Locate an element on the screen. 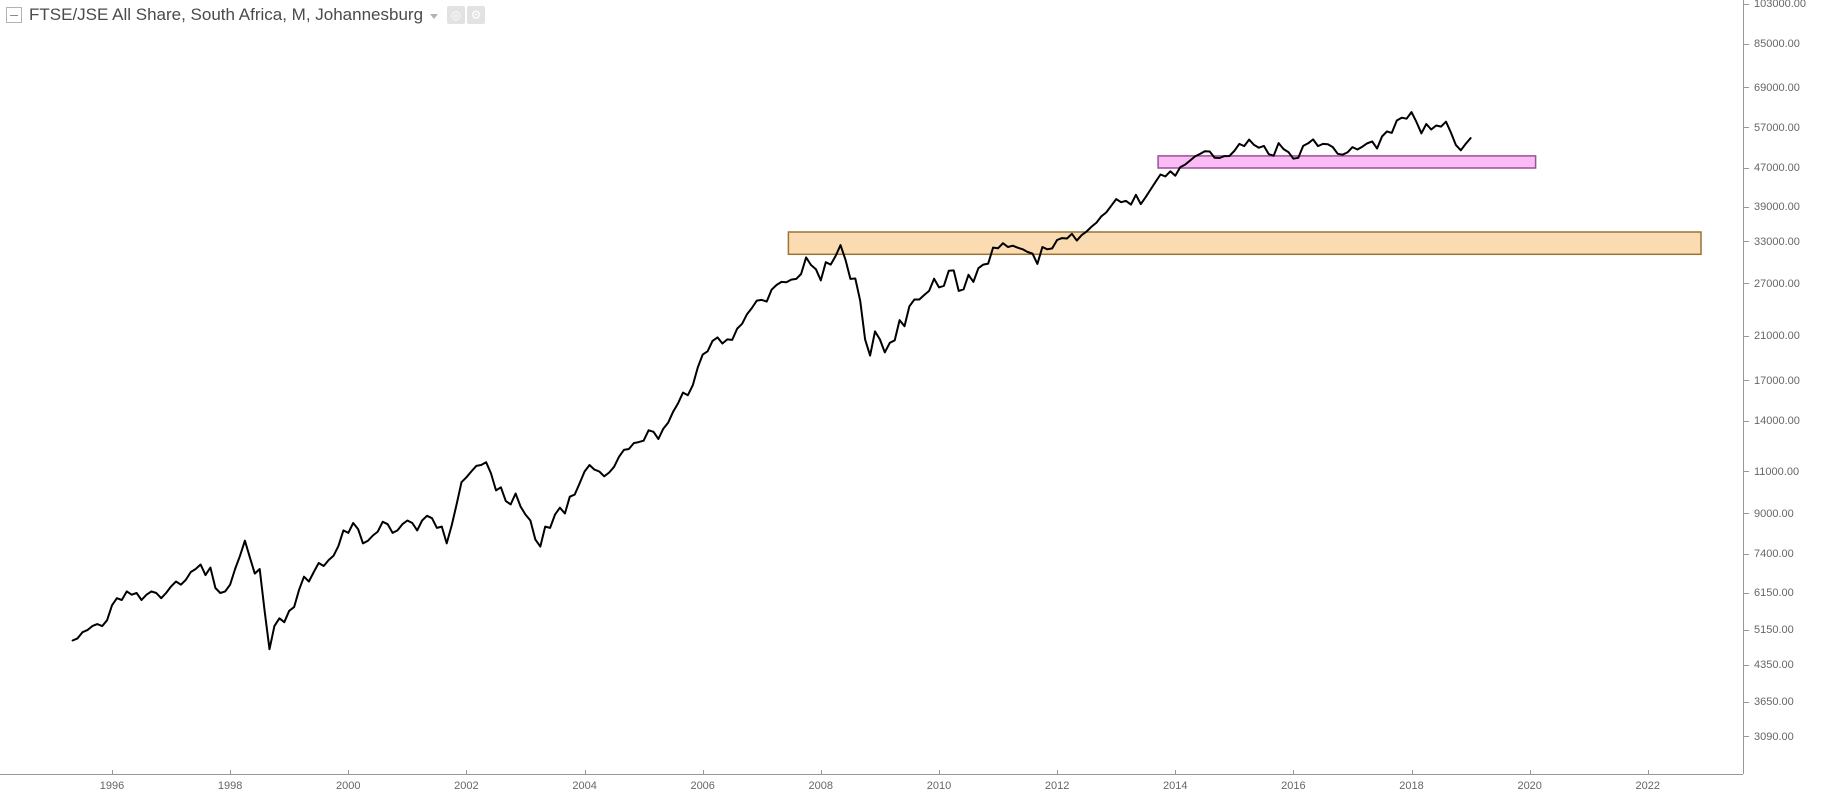 The width and height of the screenshot is (1821, 799). price-axis-tick: 4350.00 is located at coordinates (1769, 665).